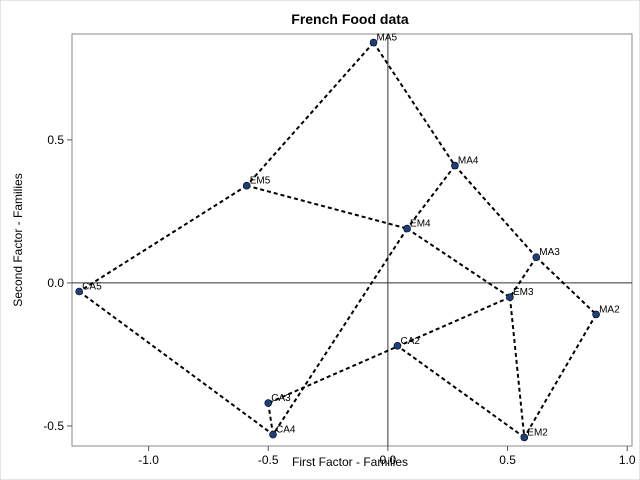 This screenshot has height=480, width=640. What do you see at coordinates (420, 224) in the screenshot?
I see `data-point-label: EM4` at bounding box center [420, 224].